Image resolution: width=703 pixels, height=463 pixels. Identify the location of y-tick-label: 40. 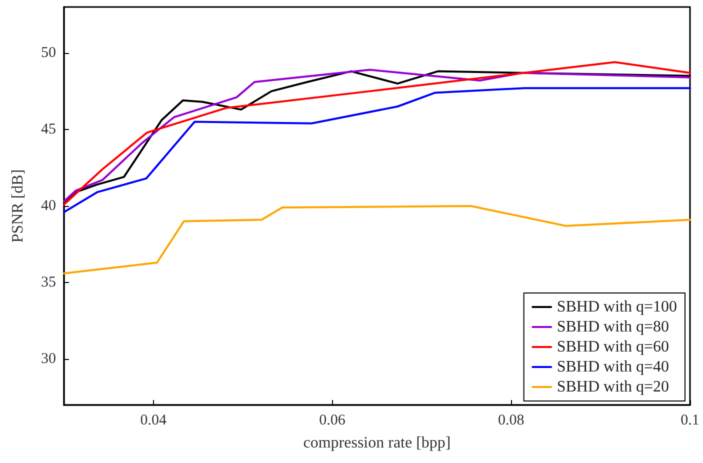
(48, 206).